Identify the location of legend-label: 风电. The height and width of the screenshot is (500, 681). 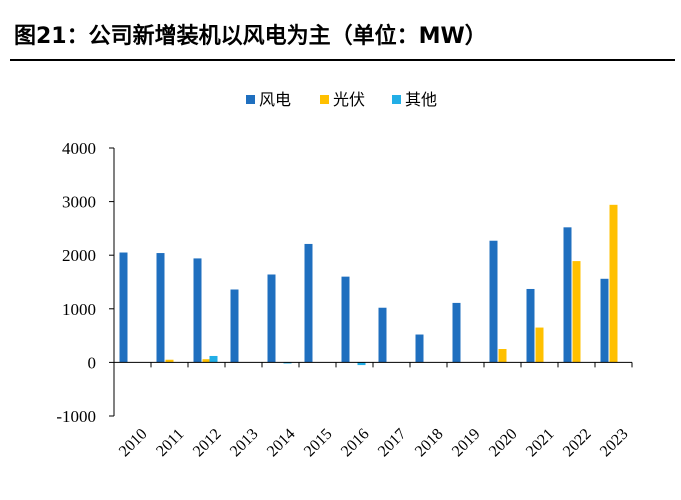
(275, 99).